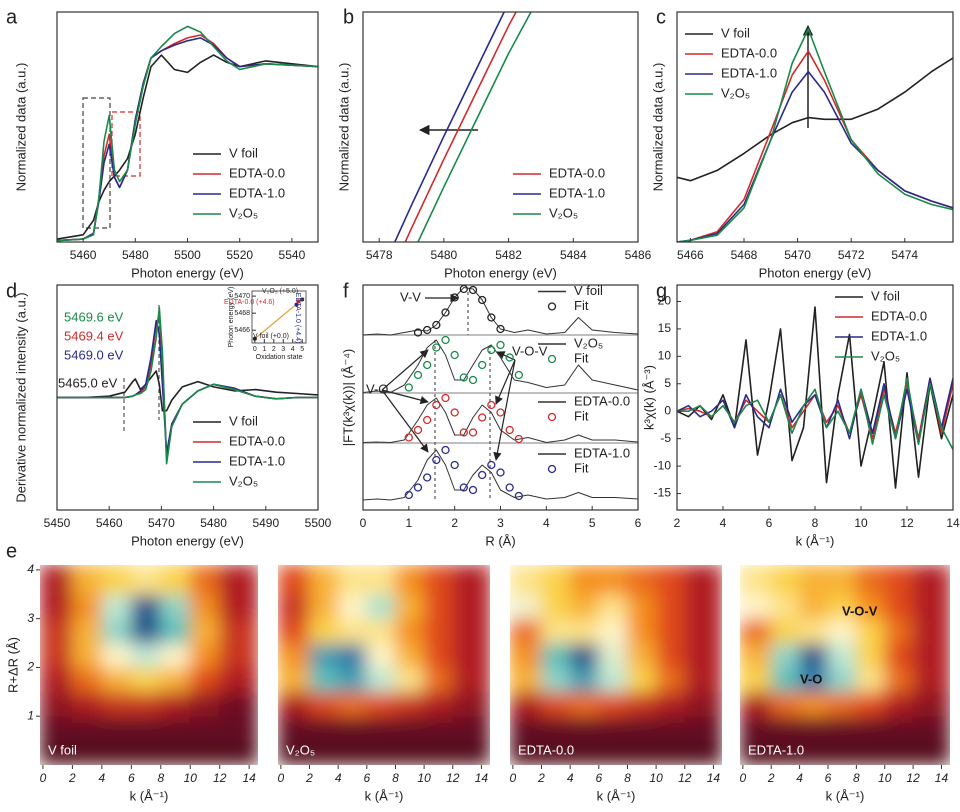 Image resolution: width=960 pixels, height=812 pixels. What do you see at coordinates (530, 350) in the screenshot?
I see `annotation: V-O-V` at bounding box center [530, 350].